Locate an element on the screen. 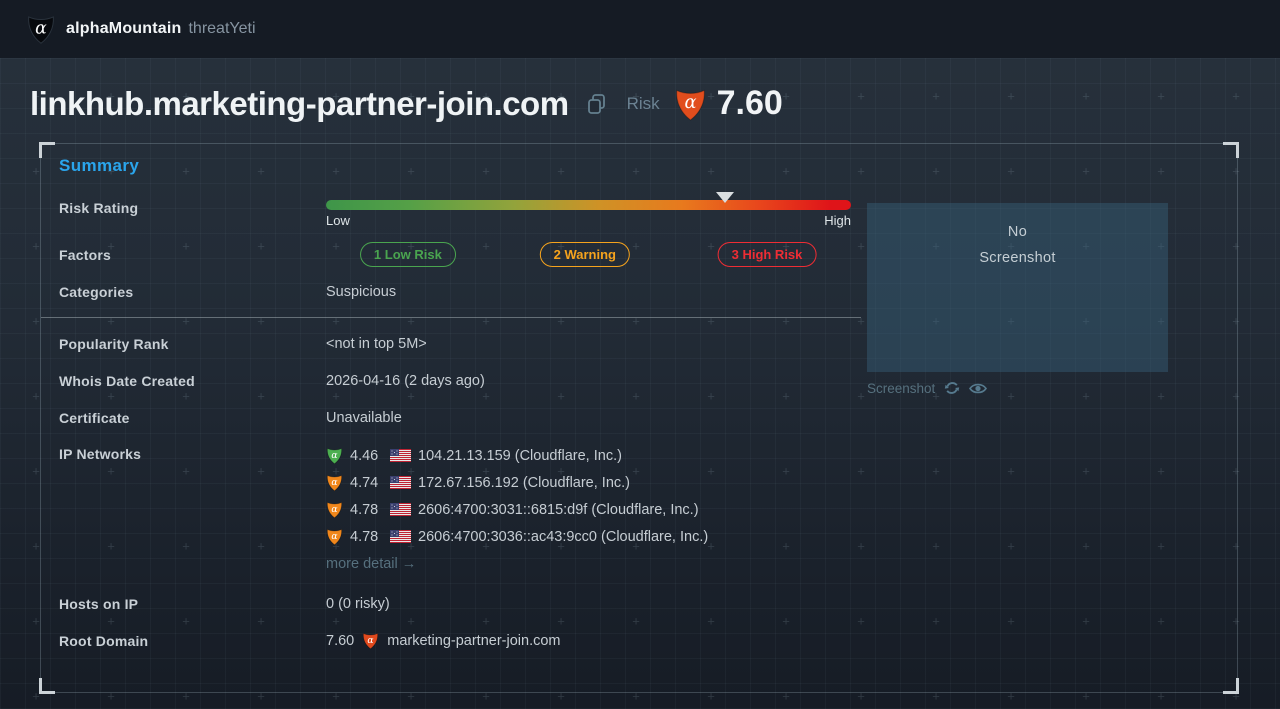 The width and height of the screenshot is (1280, 709). ip-address: 172.67.156.192 (Cloudflare, Inc.) is located at coordinates (524, 482).